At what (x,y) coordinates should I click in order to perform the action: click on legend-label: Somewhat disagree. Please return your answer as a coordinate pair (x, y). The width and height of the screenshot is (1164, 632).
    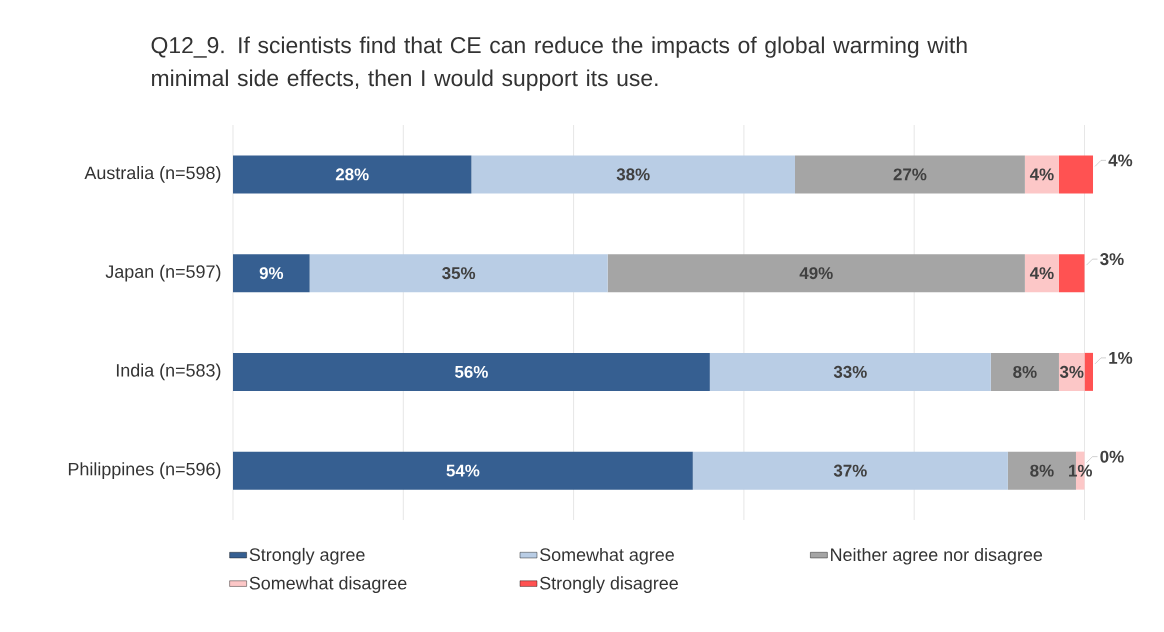
    Looking at the image, I should click on (328, 585).